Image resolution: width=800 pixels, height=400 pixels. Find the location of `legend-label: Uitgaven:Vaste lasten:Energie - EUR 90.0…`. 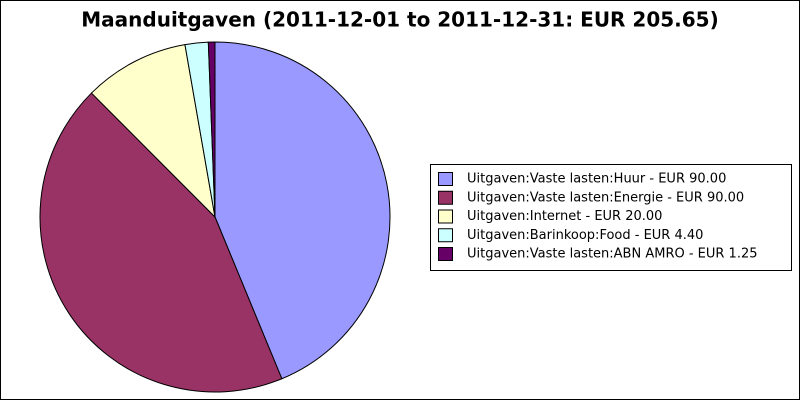

legend-label: Uitgaven:Vaste lasten:Energie - EUR 90.0… is located at coordinates (605, 197).